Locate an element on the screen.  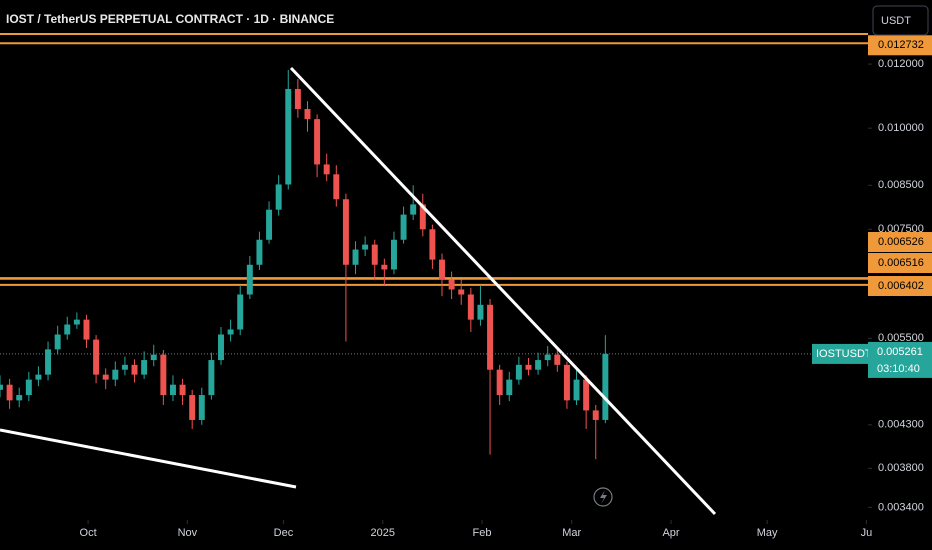
symbol-label-box is located at coordinates (840, 353).